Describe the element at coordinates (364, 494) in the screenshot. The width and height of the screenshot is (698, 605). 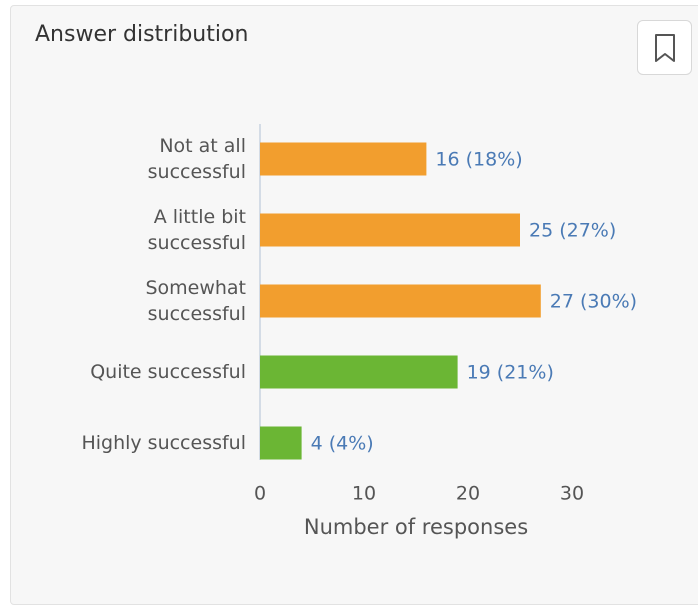
I see `x-tick-label: 10` at that location.